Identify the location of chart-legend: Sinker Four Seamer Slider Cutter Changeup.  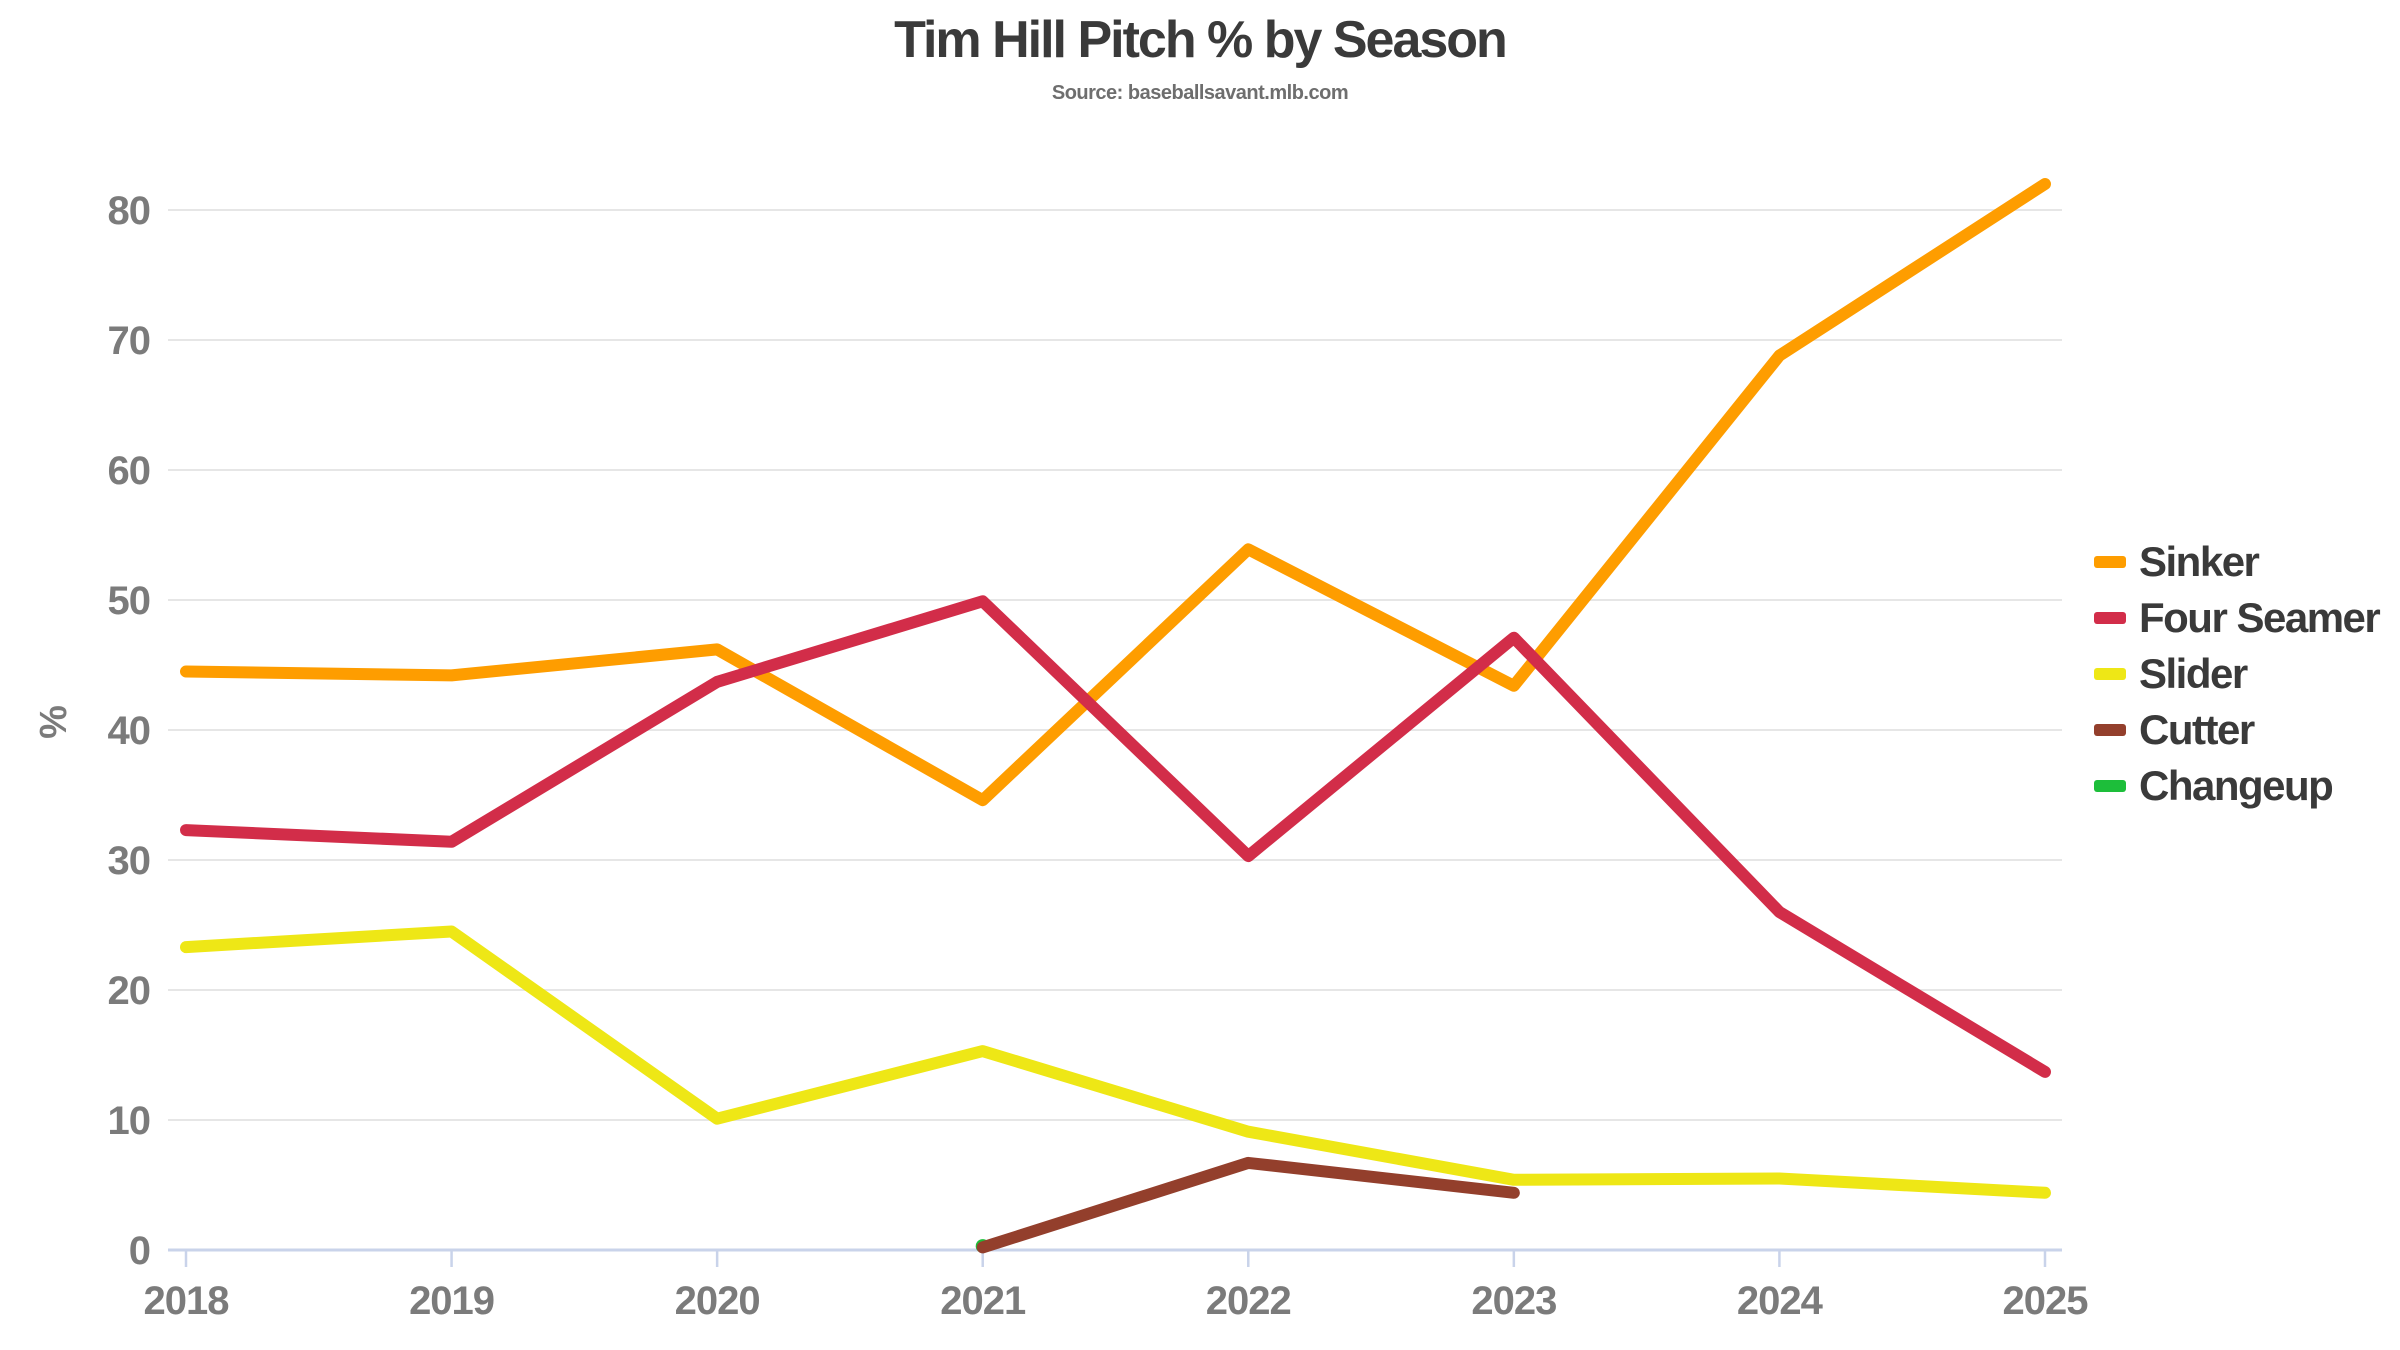
(2237, 674).